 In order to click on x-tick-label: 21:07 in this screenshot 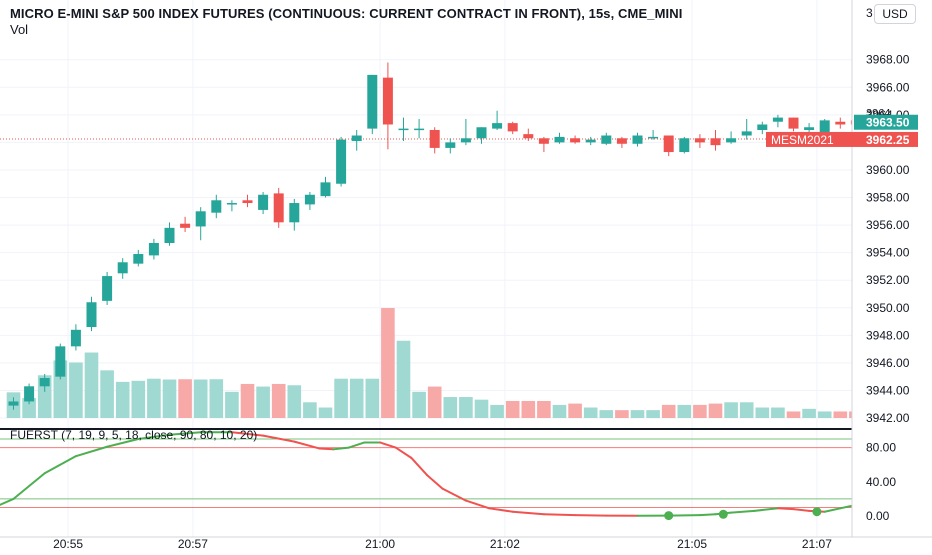, I will do `click(817, 543)`.